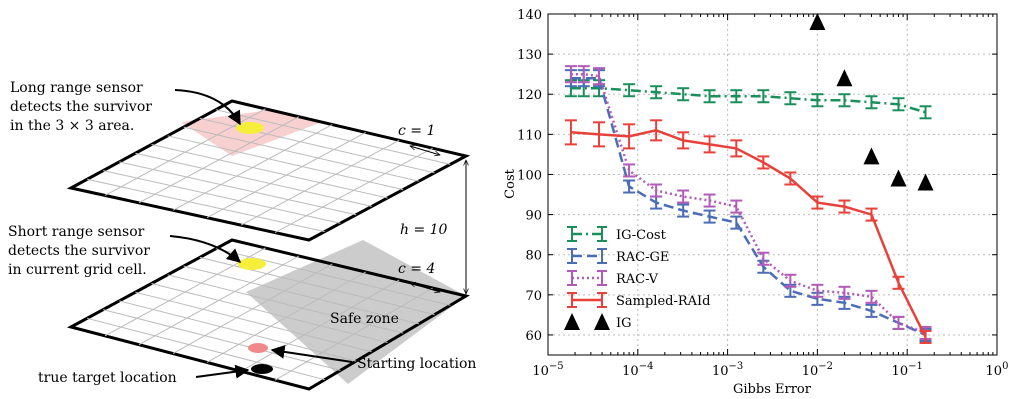 This screenshot has height=399, width=1023. Describe the element at coordinates (529, 135) in the screenshot. I see `y-tick-label: 110` at that location.